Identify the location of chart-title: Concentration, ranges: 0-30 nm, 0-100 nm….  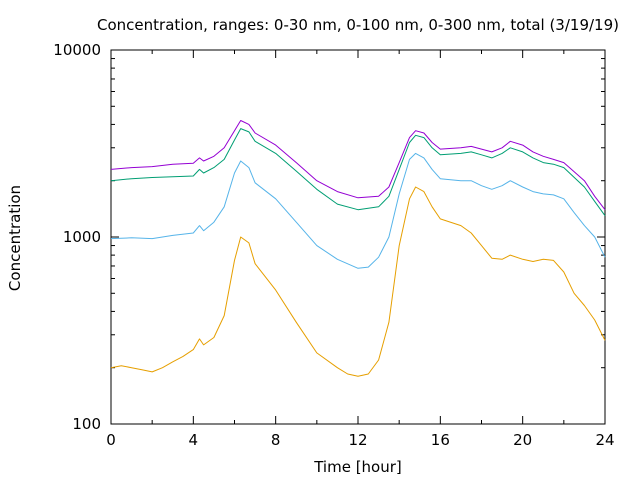
(358, 25).